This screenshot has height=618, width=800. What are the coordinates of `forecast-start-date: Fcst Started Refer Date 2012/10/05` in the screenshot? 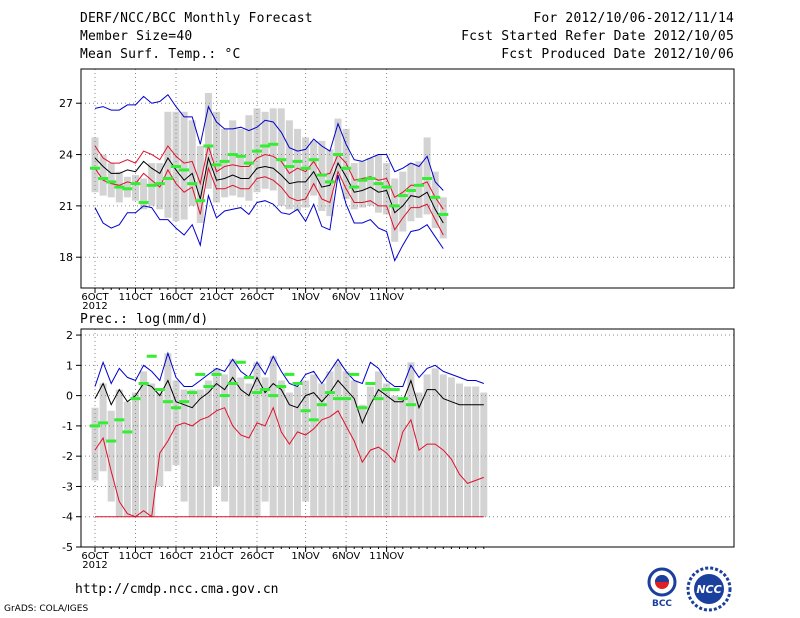 It's located at (597, 36).